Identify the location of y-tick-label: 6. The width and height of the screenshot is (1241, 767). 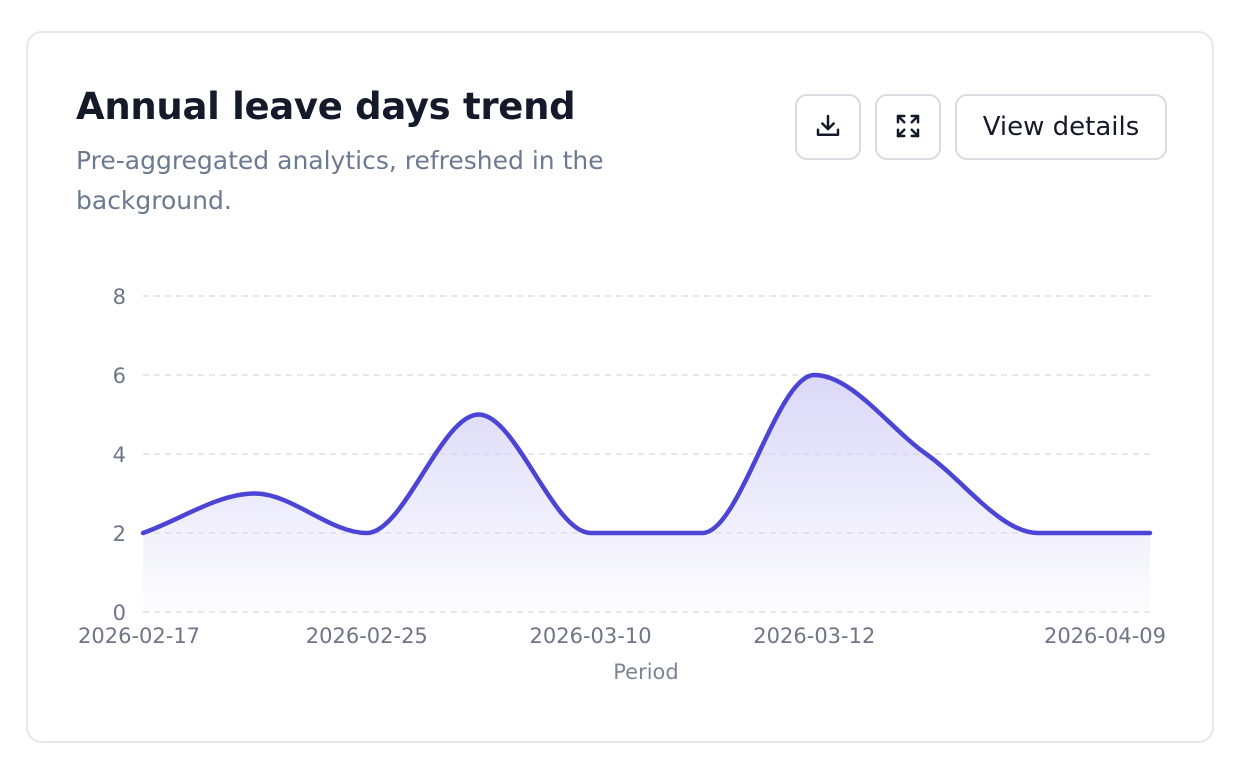
(119, 376).